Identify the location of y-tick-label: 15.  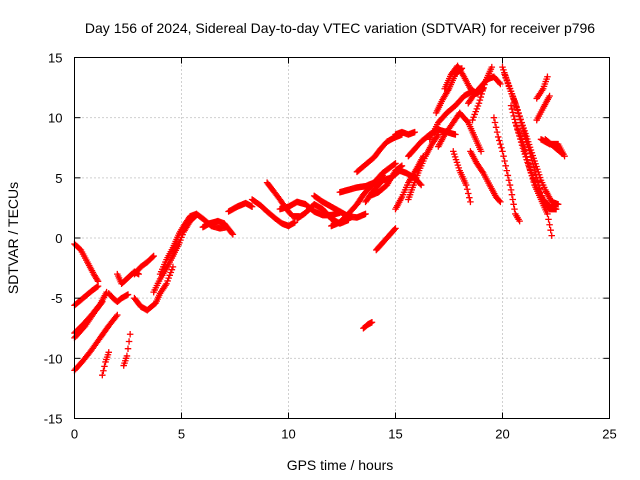
(55, 58).